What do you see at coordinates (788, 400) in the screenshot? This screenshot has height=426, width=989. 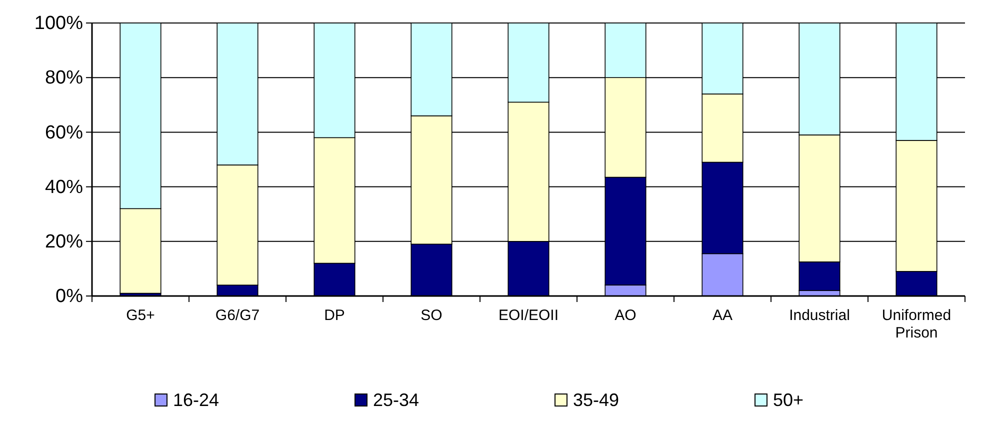 I see `legend-label: 50+` at bounding box center [788, 400].